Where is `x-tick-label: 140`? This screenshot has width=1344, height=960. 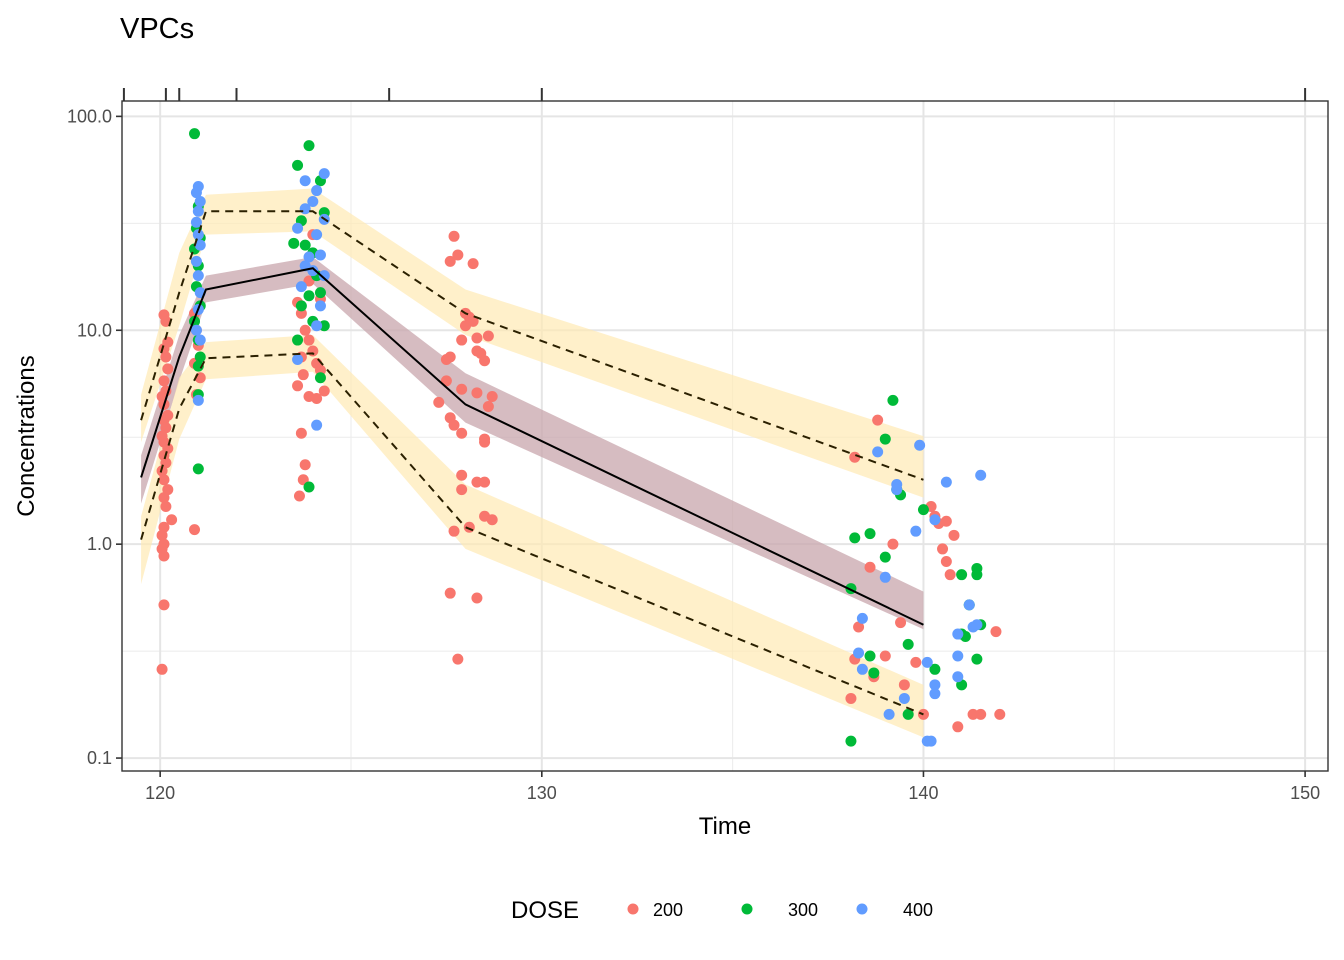 x-tick-label: 140 is located at coordinates (923, 793).